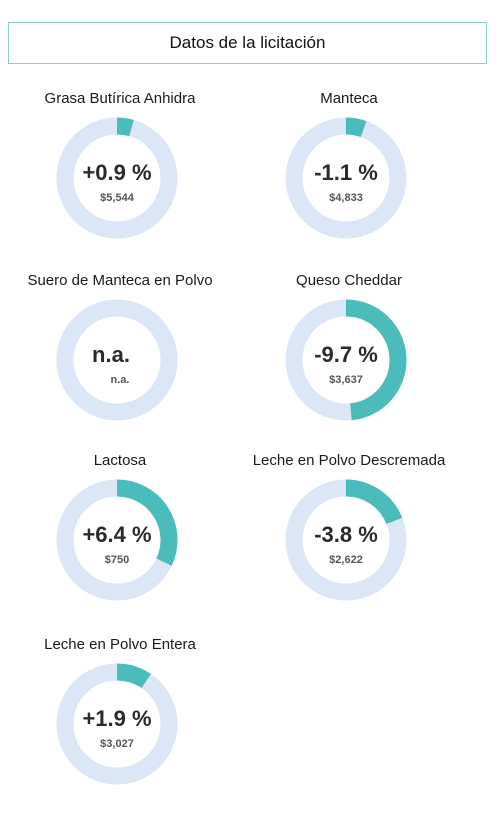 The height and width of the screenshot is (816, 499). I want to click on donut-chart: +6.4 % $750, so click(117, 540).